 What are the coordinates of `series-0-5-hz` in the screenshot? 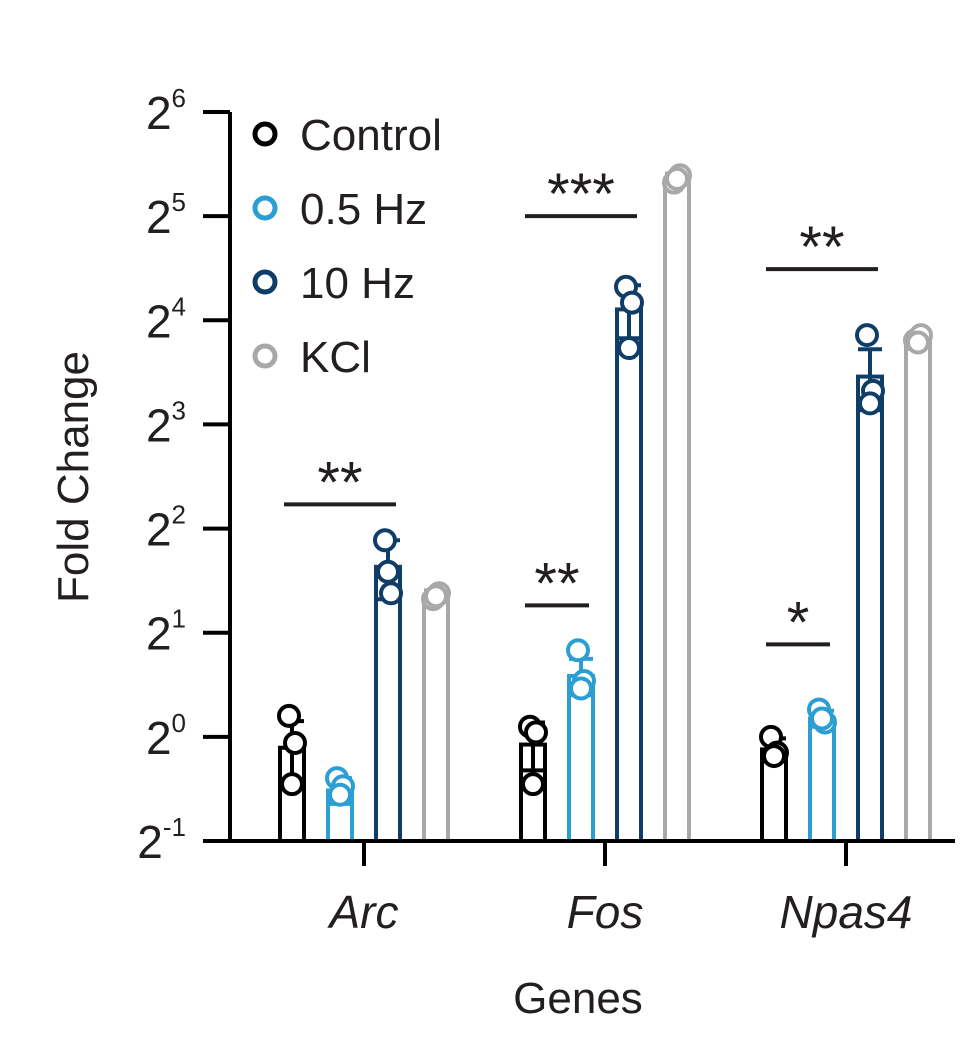 It's located at (581, 741).